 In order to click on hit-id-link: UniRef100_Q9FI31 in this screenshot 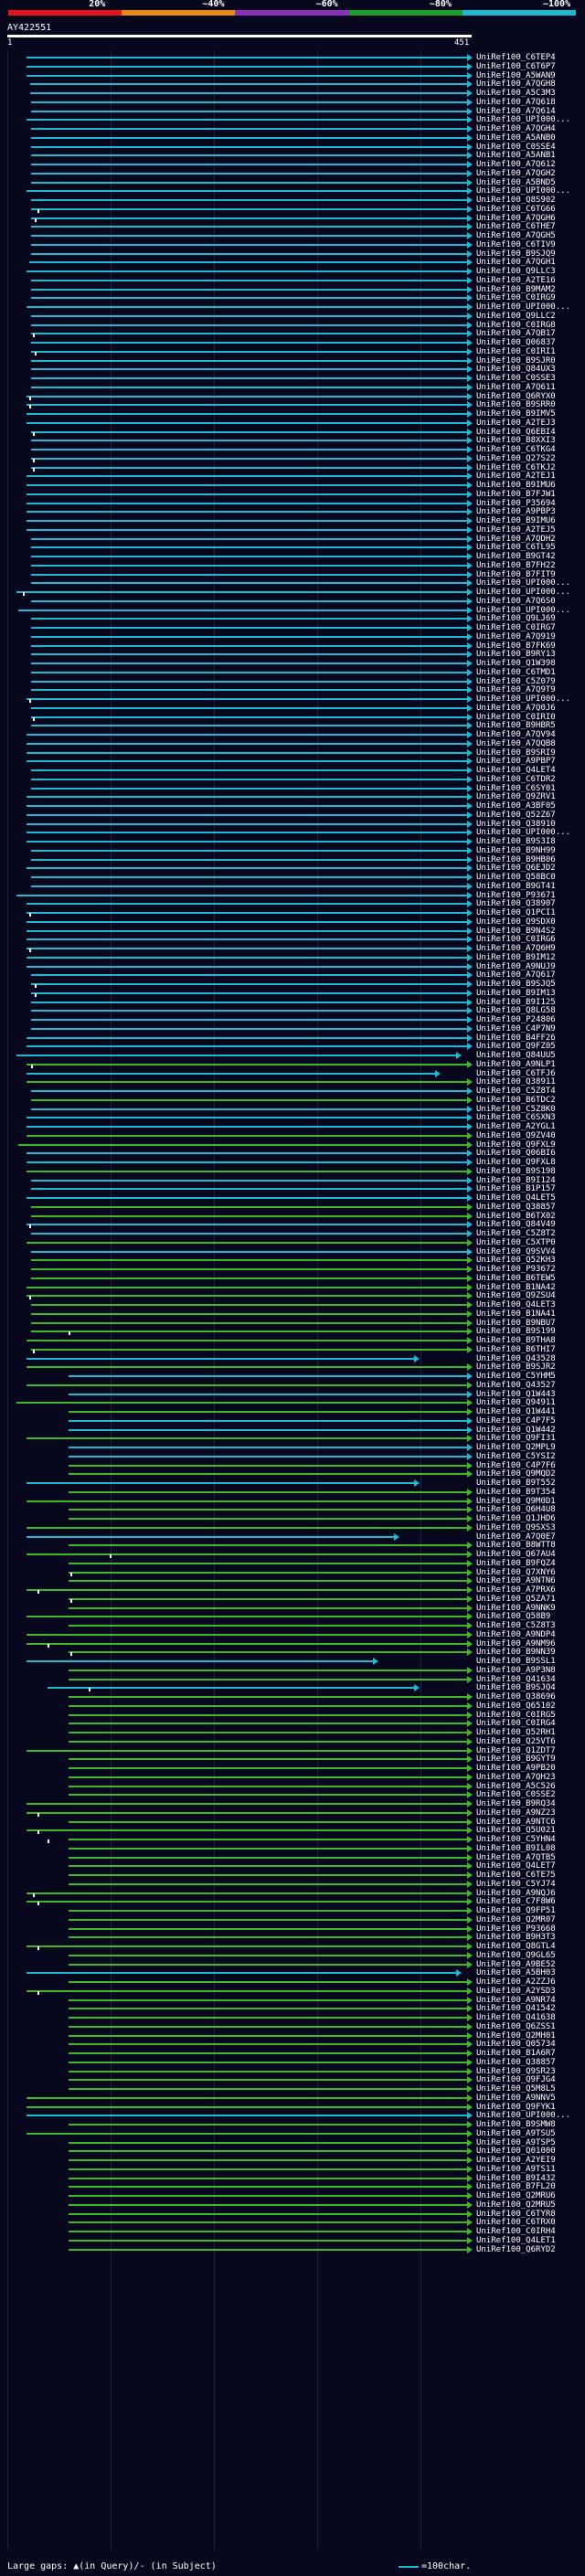, I will do `click(516, 1439)`.